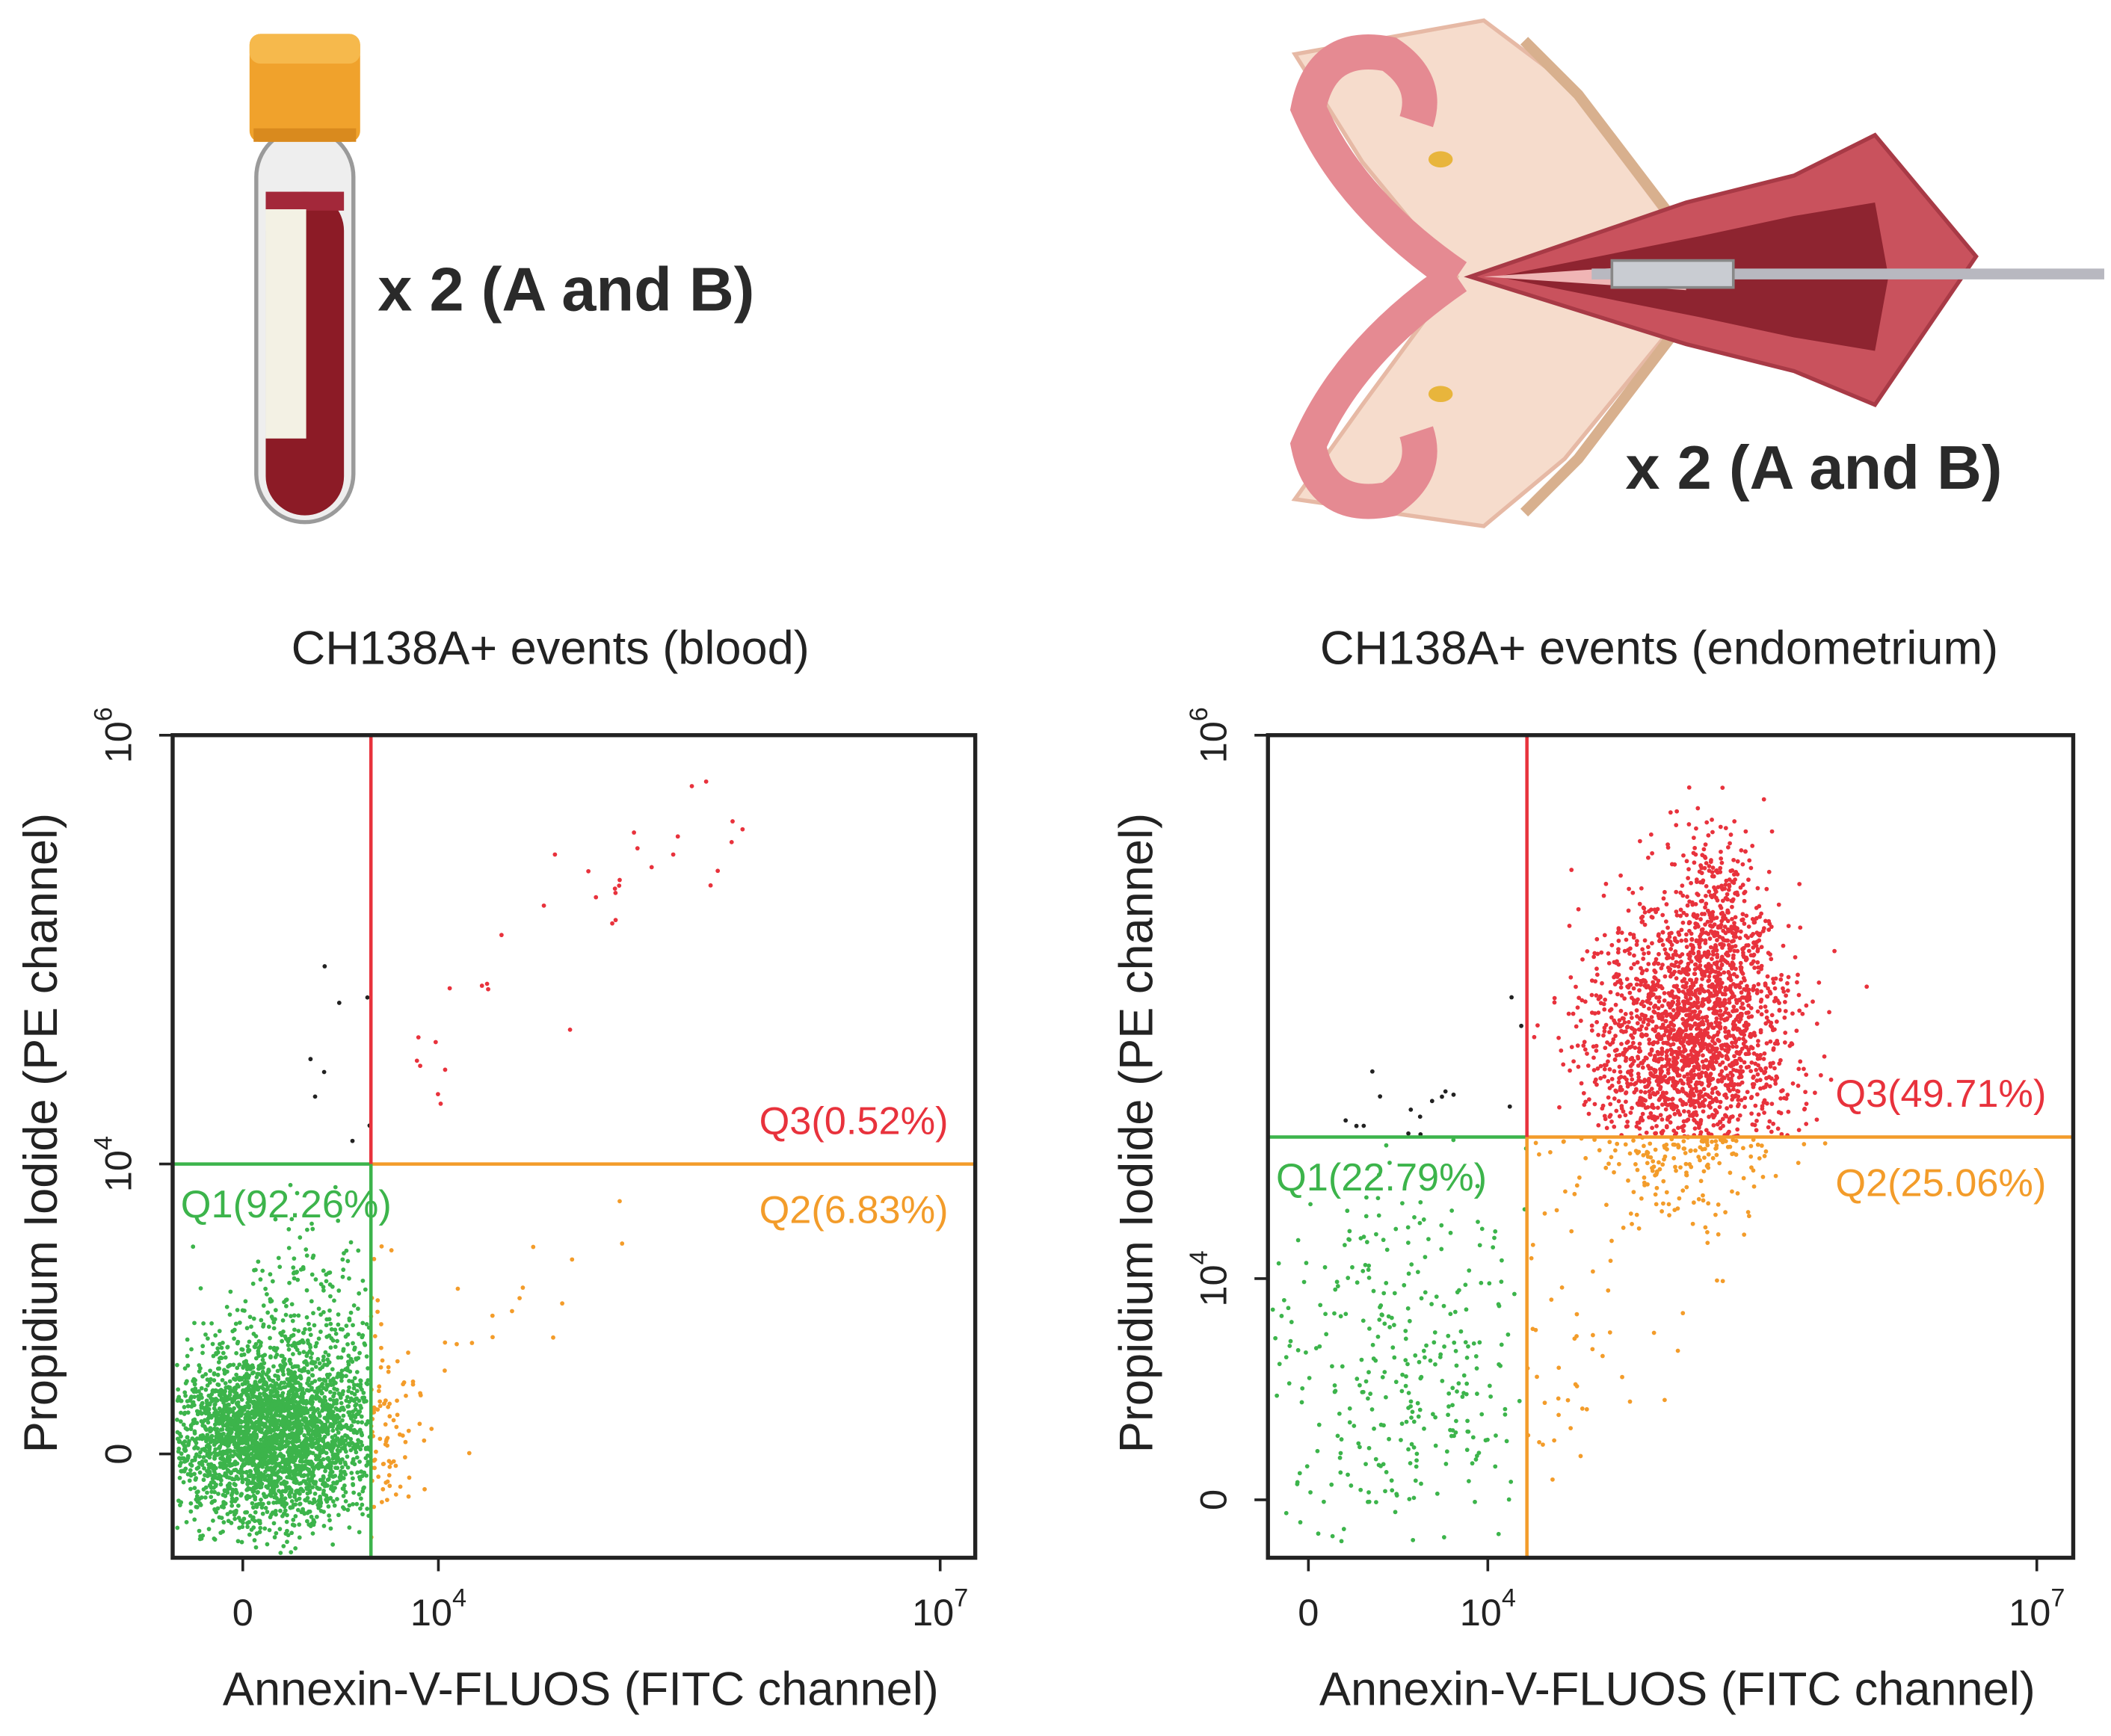  What do you see at coordinates (431, 1612) in the screenshot?
I see `tick-base: 10` at bounding box center [431, 1612].